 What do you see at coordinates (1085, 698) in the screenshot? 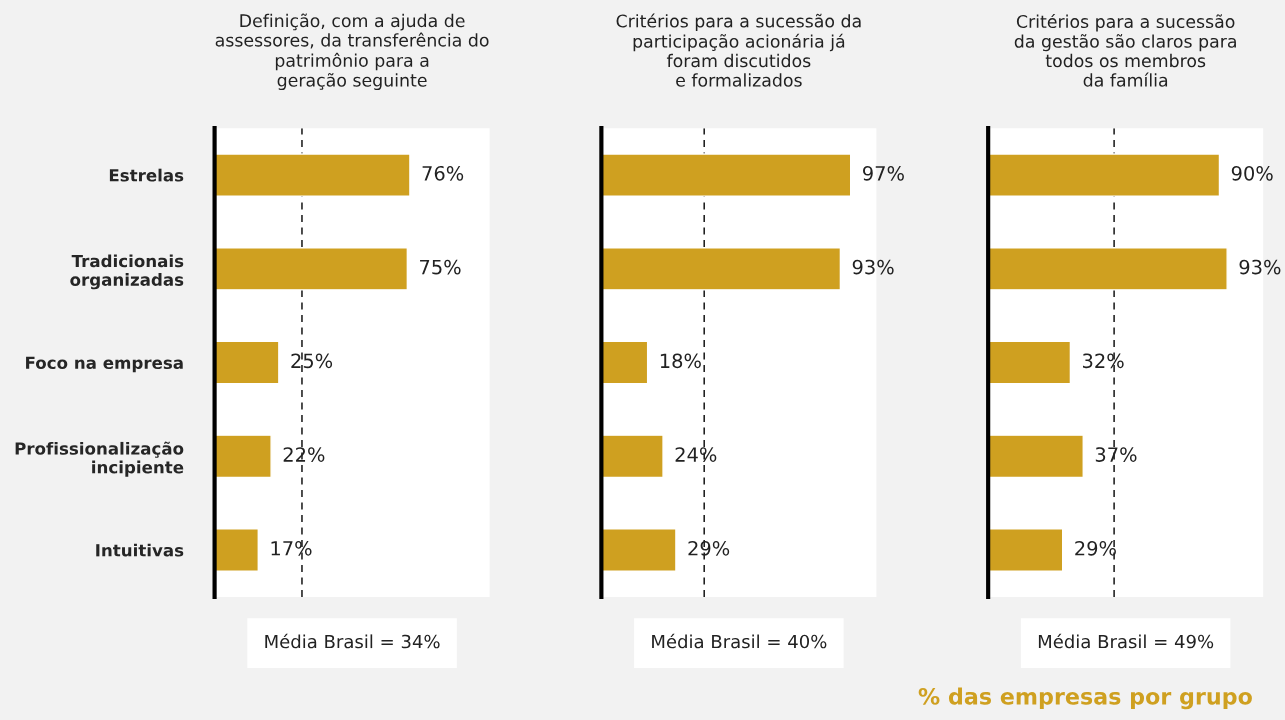
I see `text: % das empresas por grupo` at bounding box center [1085, 698].